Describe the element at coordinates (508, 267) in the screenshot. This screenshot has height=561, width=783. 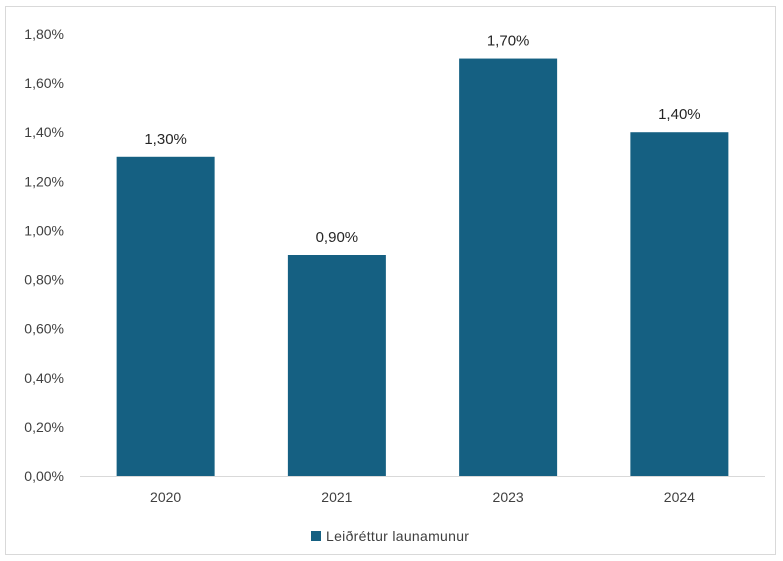
I see `bar-2023` at that location.